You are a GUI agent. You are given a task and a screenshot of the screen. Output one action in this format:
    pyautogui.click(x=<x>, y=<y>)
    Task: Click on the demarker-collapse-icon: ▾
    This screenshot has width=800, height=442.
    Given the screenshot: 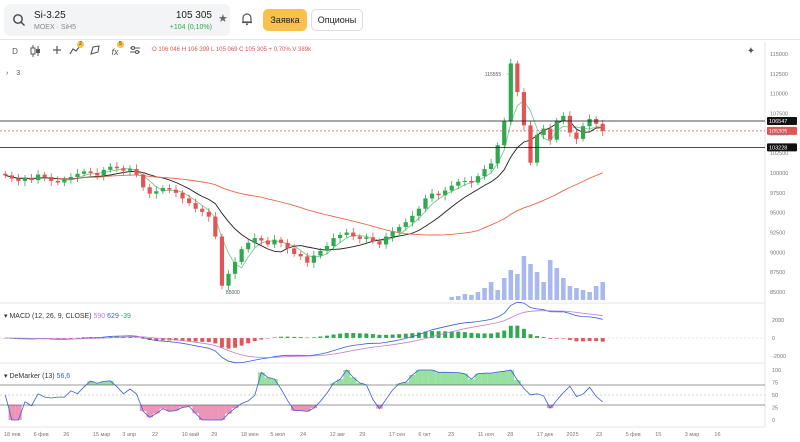 What is the action you would take?
    pyautogui.click(x=7, y=376)
    